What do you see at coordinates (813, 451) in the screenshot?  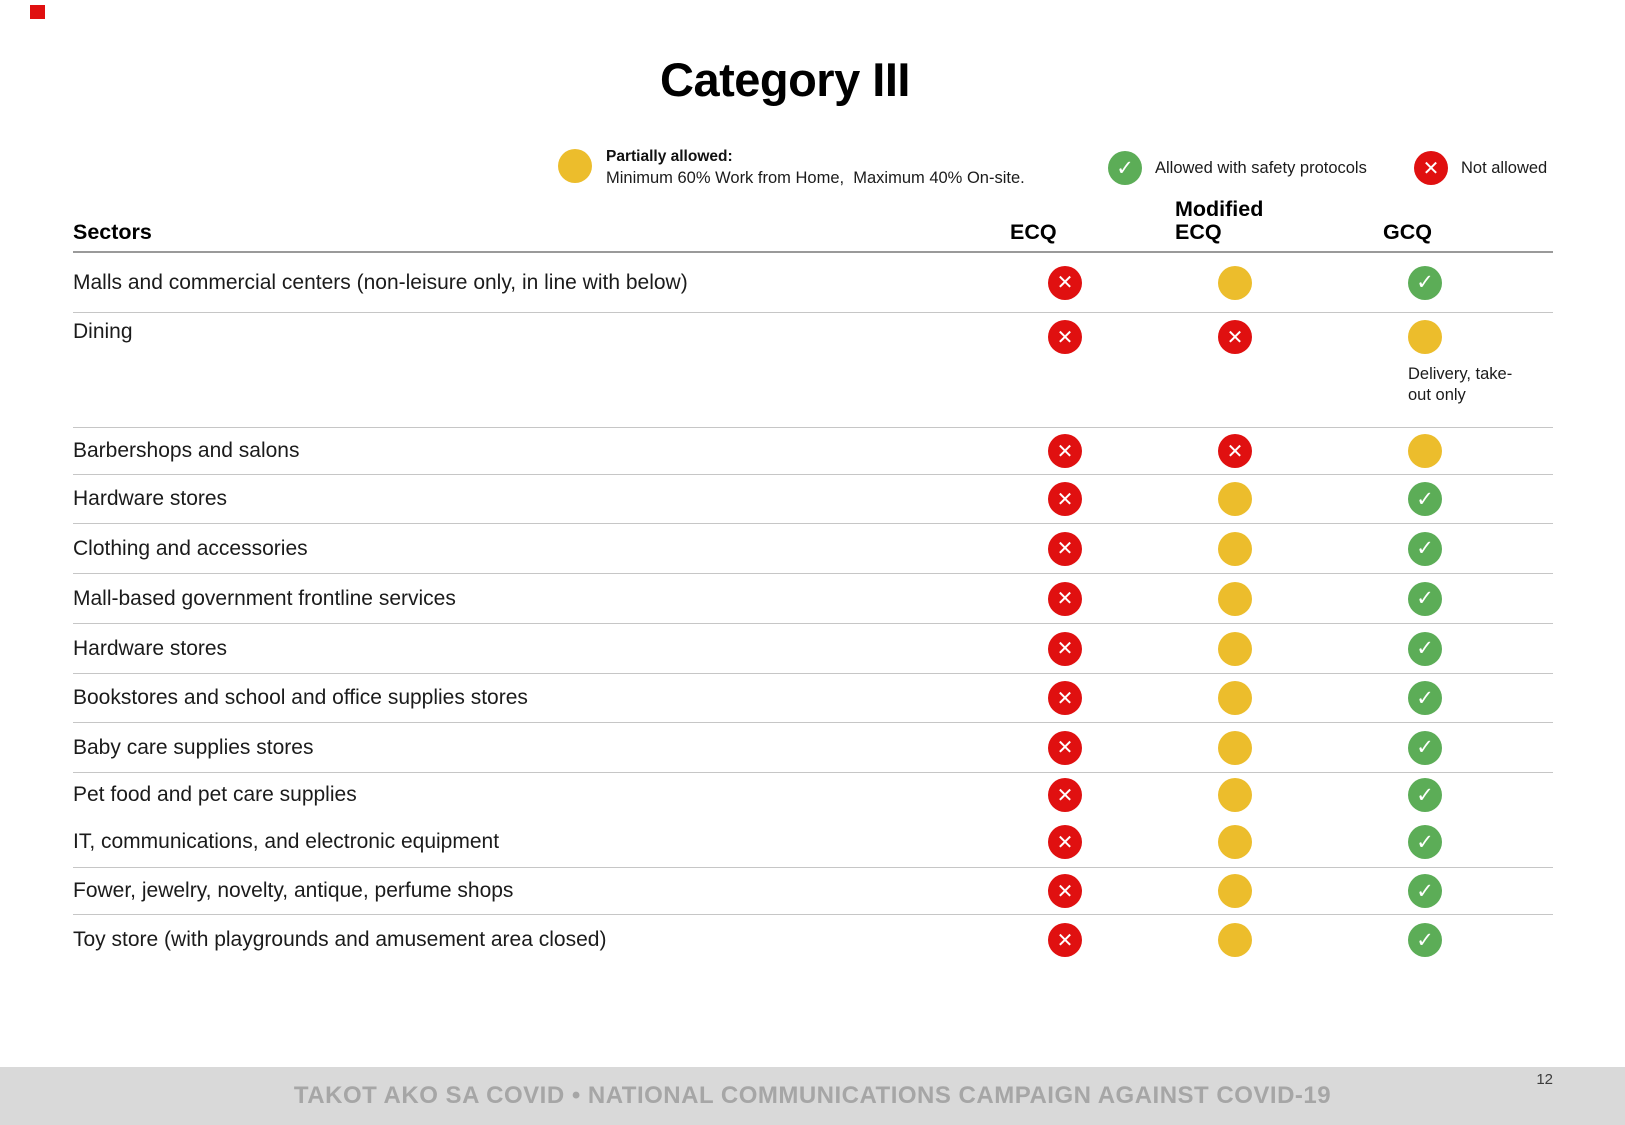 I see `table-row: Barbershops and salons` at bounding box center [813, 451].